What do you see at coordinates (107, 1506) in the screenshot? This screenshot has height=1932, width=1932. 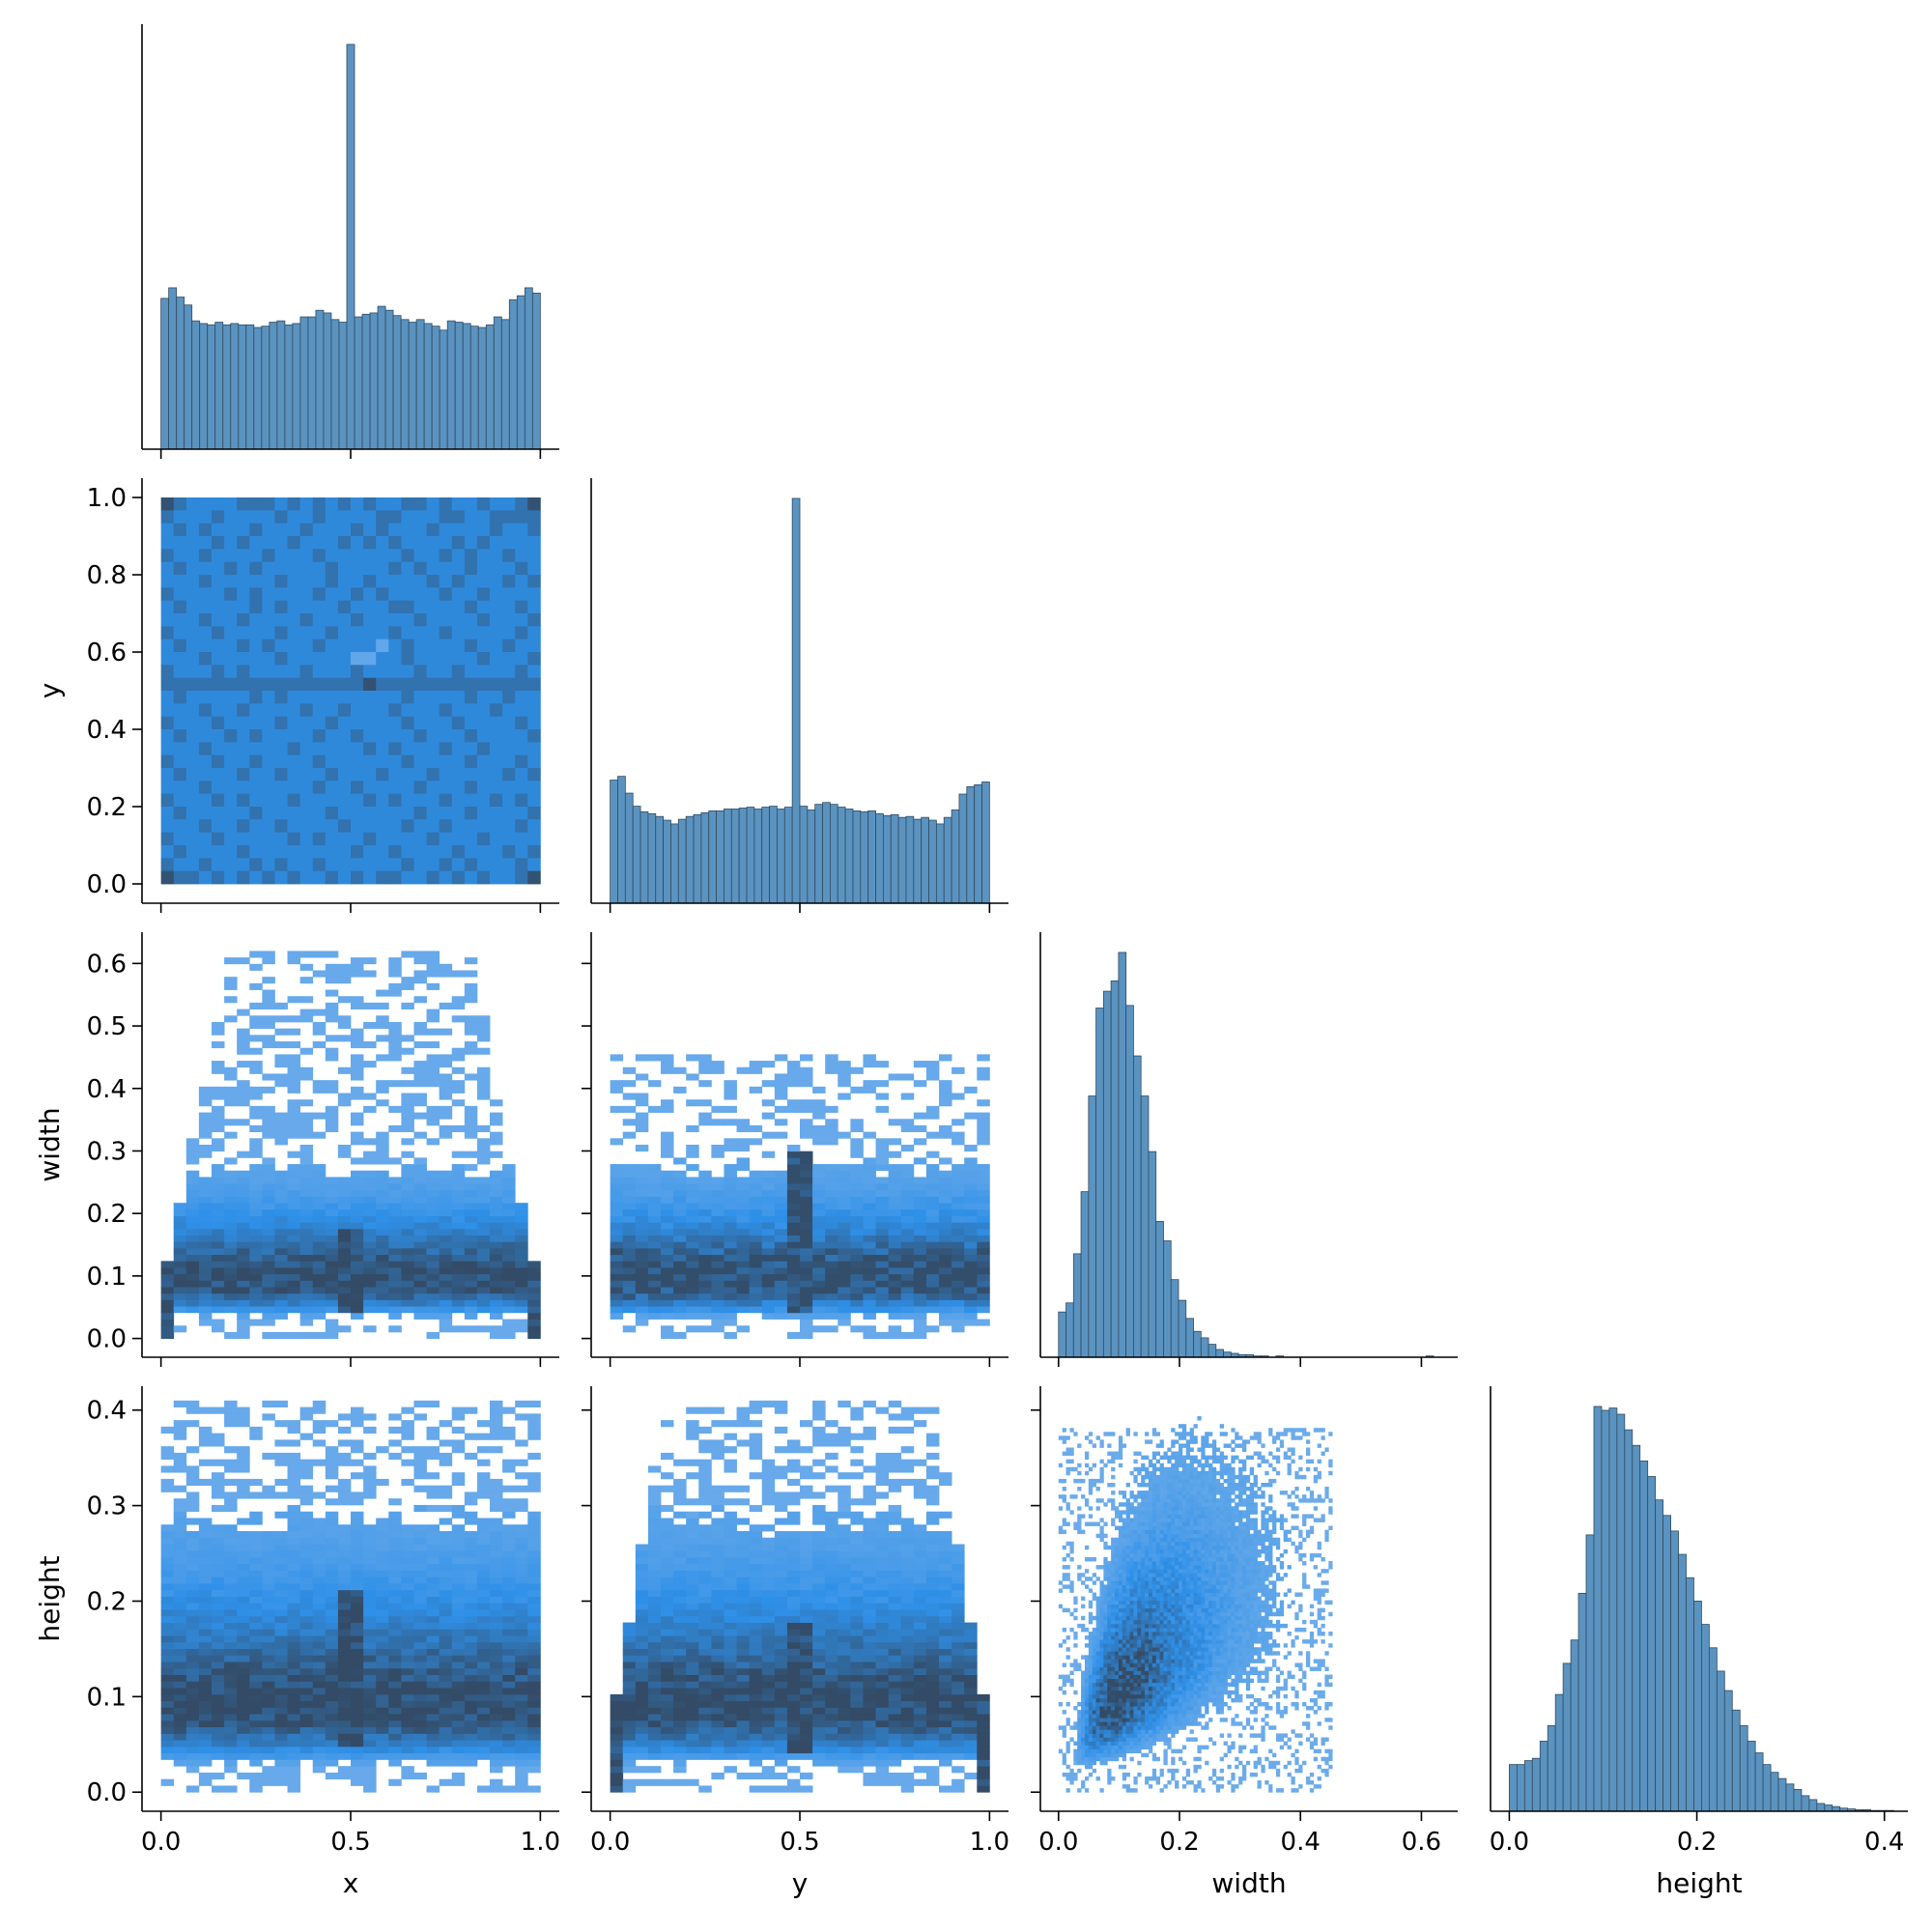 I see `x-vs-height-y-tick-label: 0.3` at bounding box center [107, 1506].